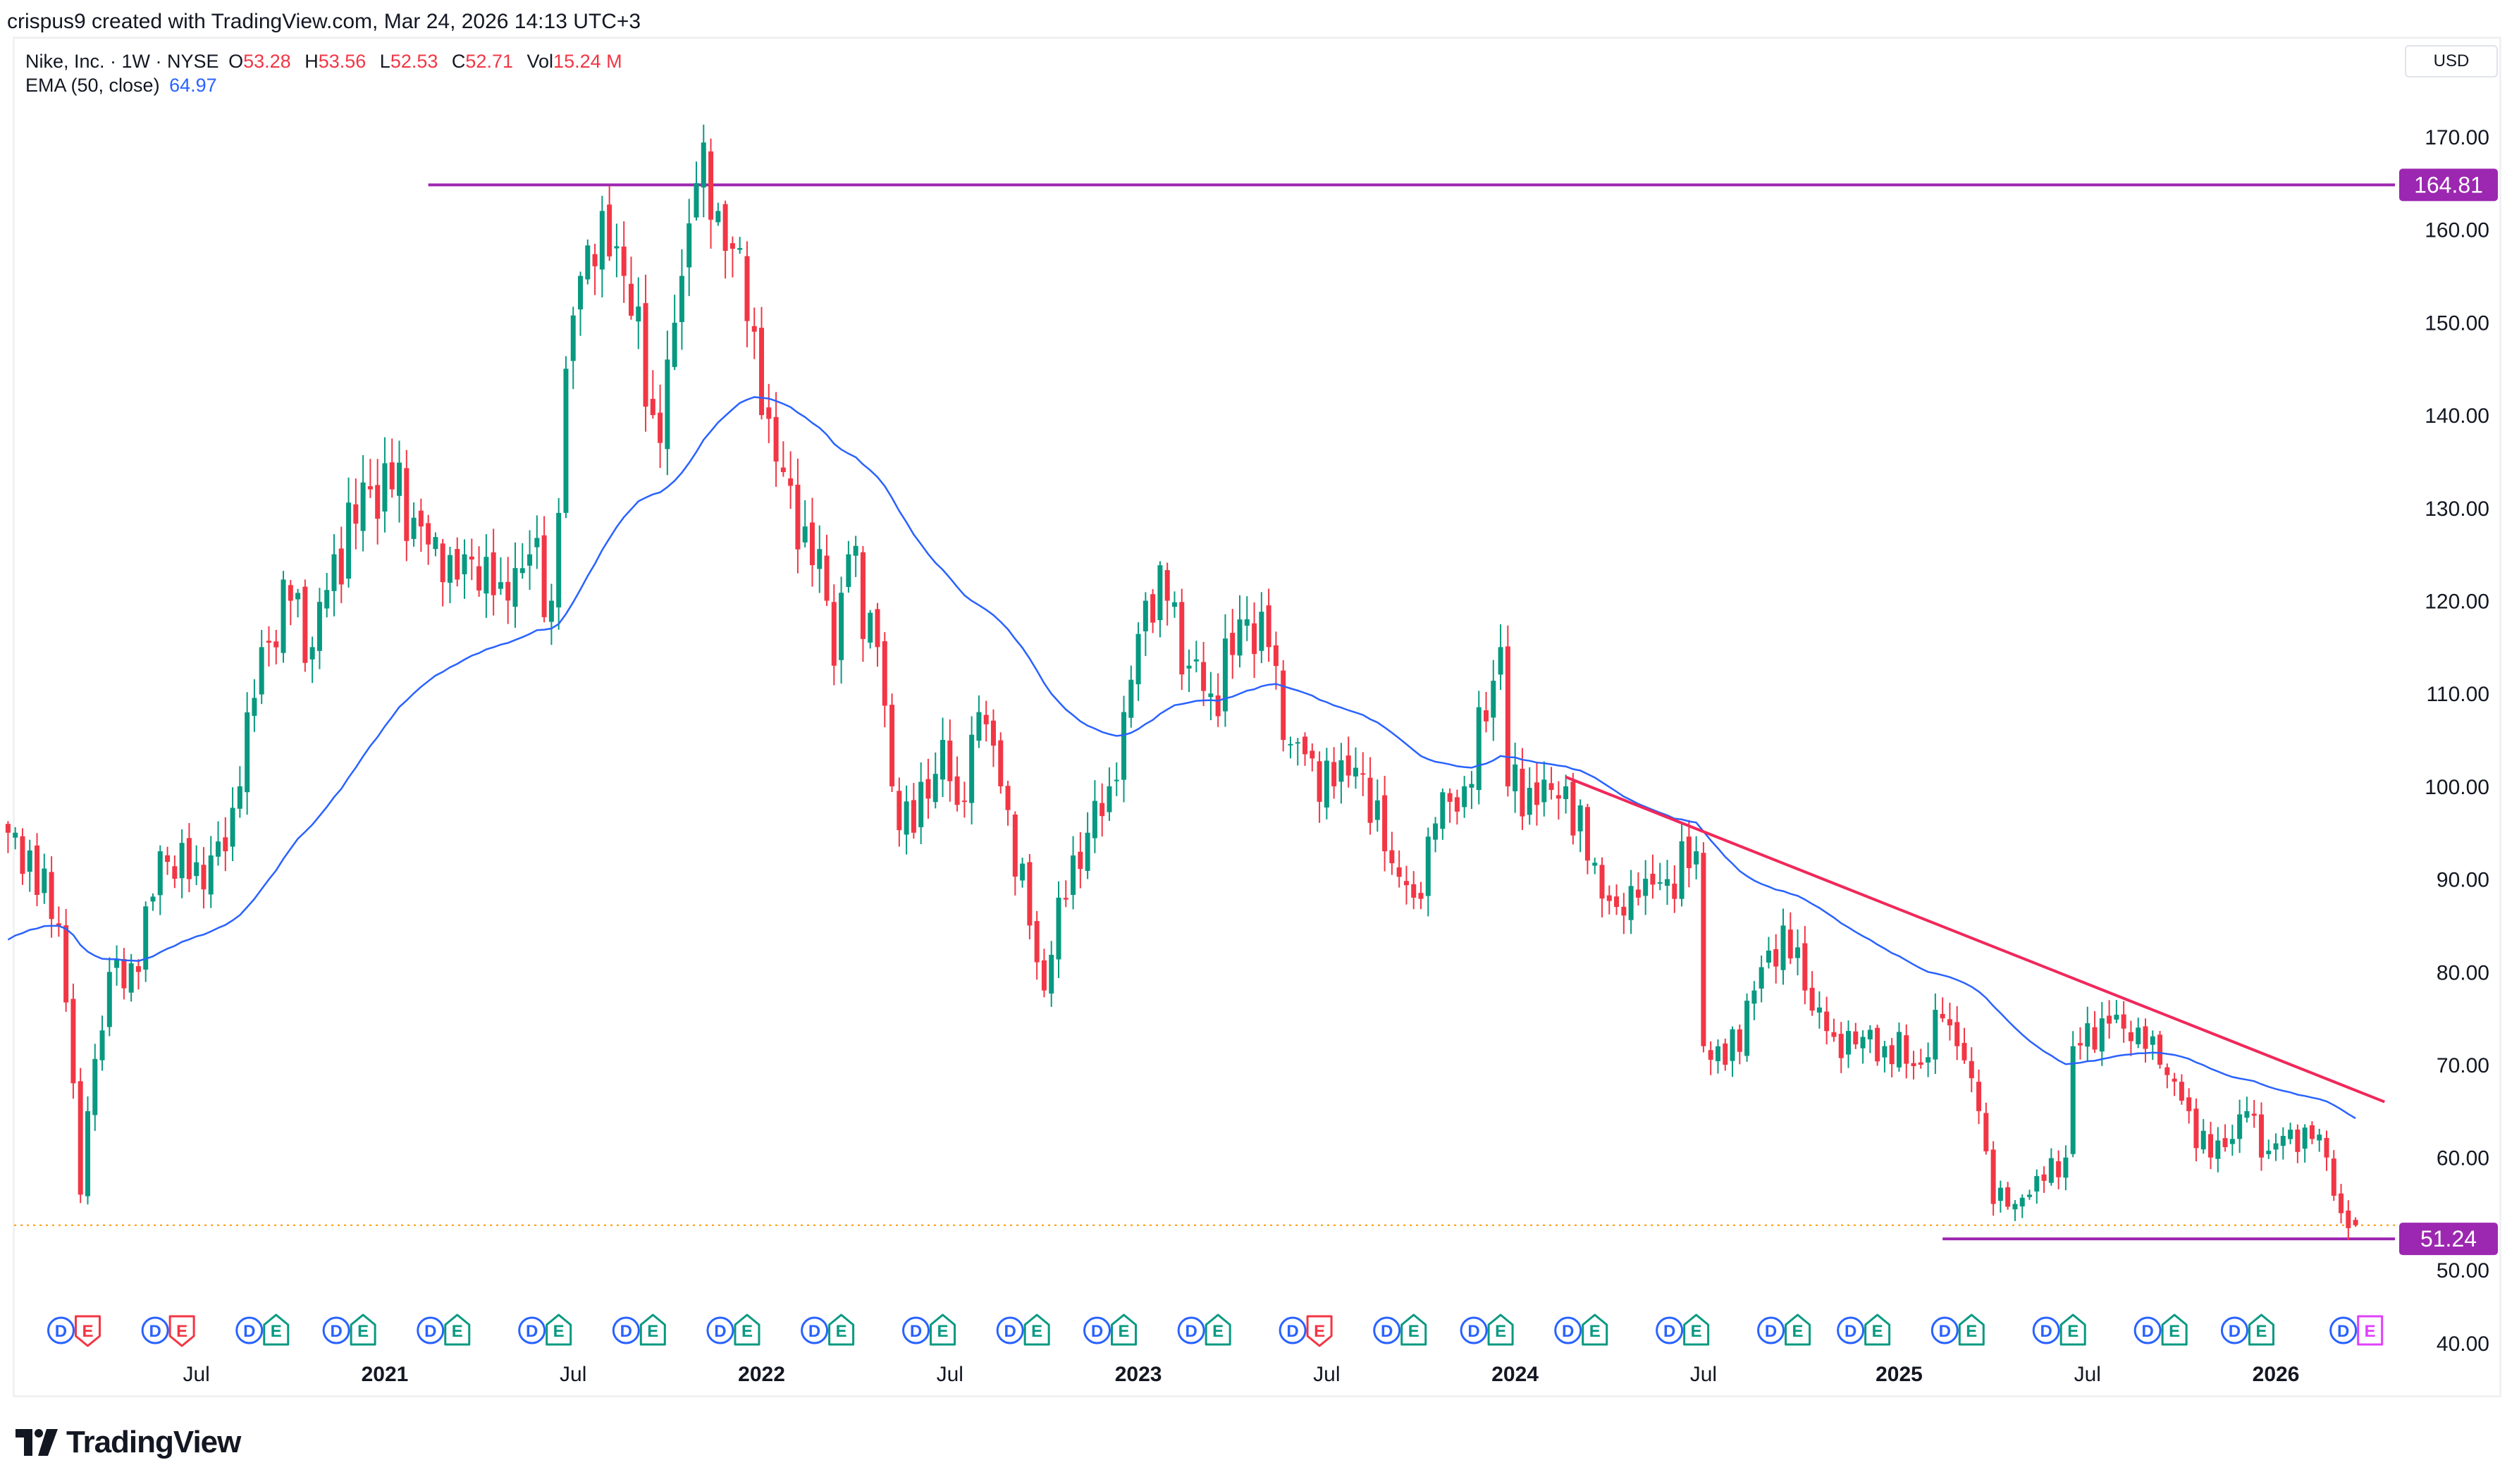 The image size is (2519, 1484). Describe the element at coordinates (2457, 602) in the screenshot. I see `price-tick-label: 120.00` at that location.